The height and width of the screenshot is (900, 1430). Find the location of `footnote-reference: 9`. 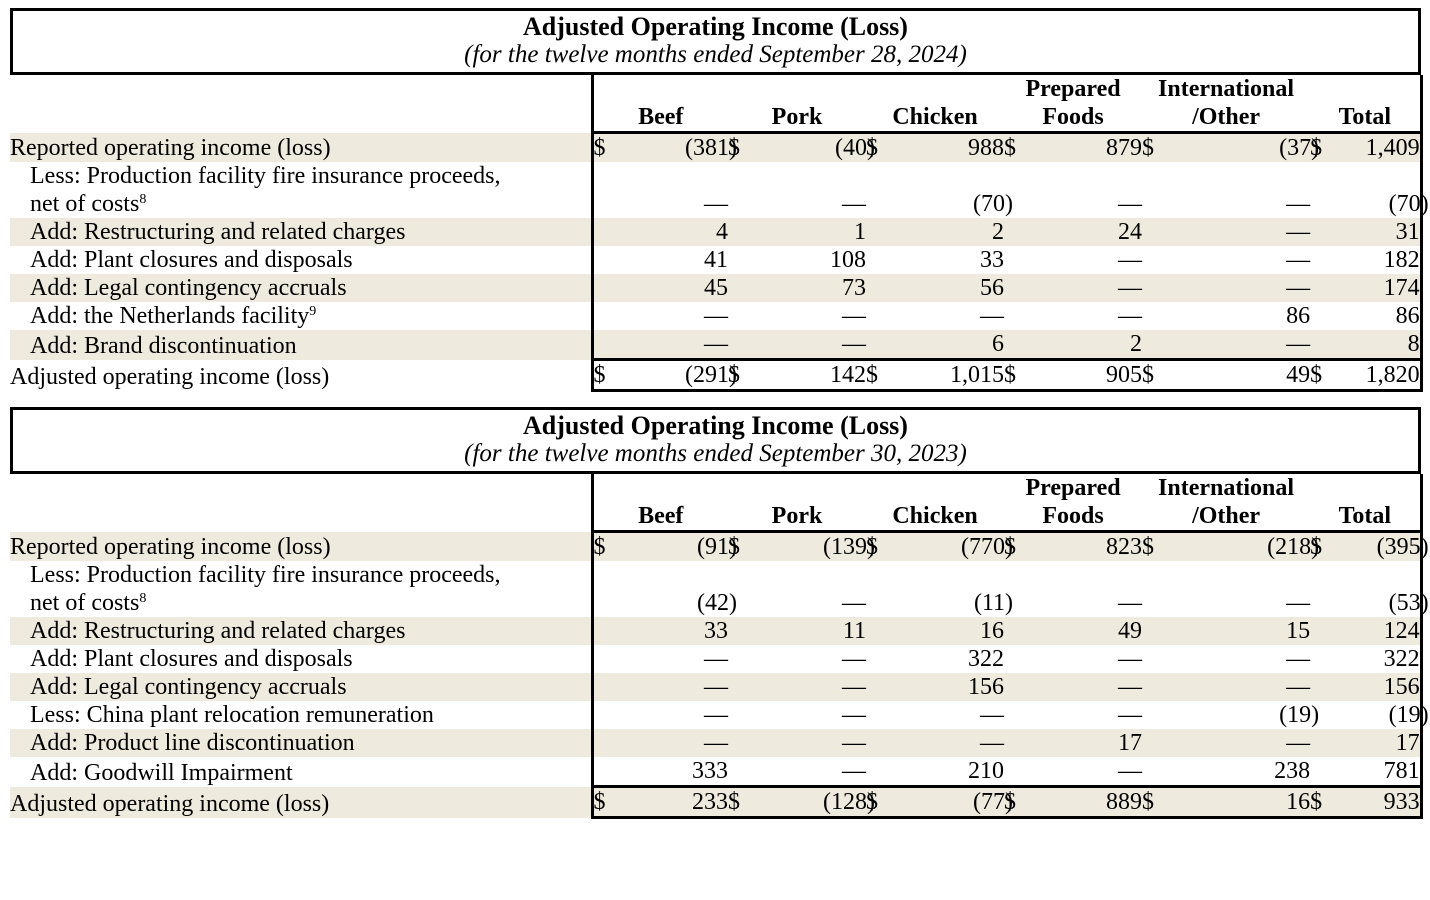

footnote-reference: 9 is located at coordinates (313, 311).